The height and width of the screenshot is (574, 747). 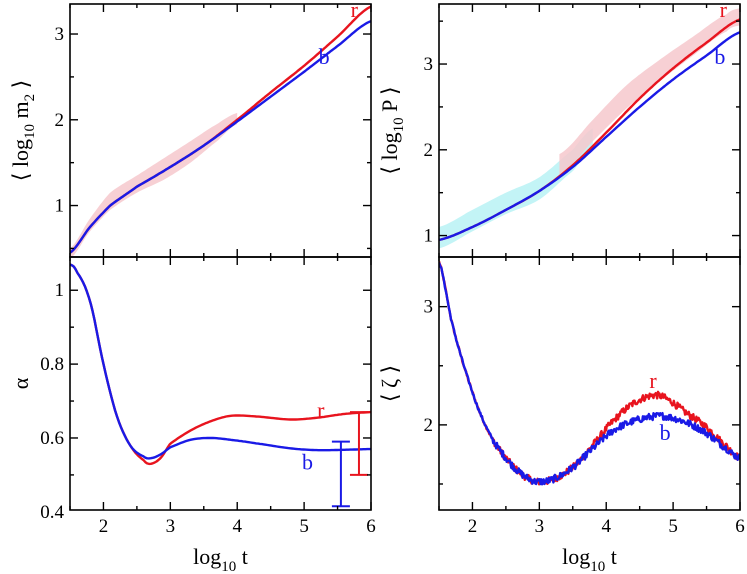 I want to click on shaded-band-pink, so click(x=154, y=184).